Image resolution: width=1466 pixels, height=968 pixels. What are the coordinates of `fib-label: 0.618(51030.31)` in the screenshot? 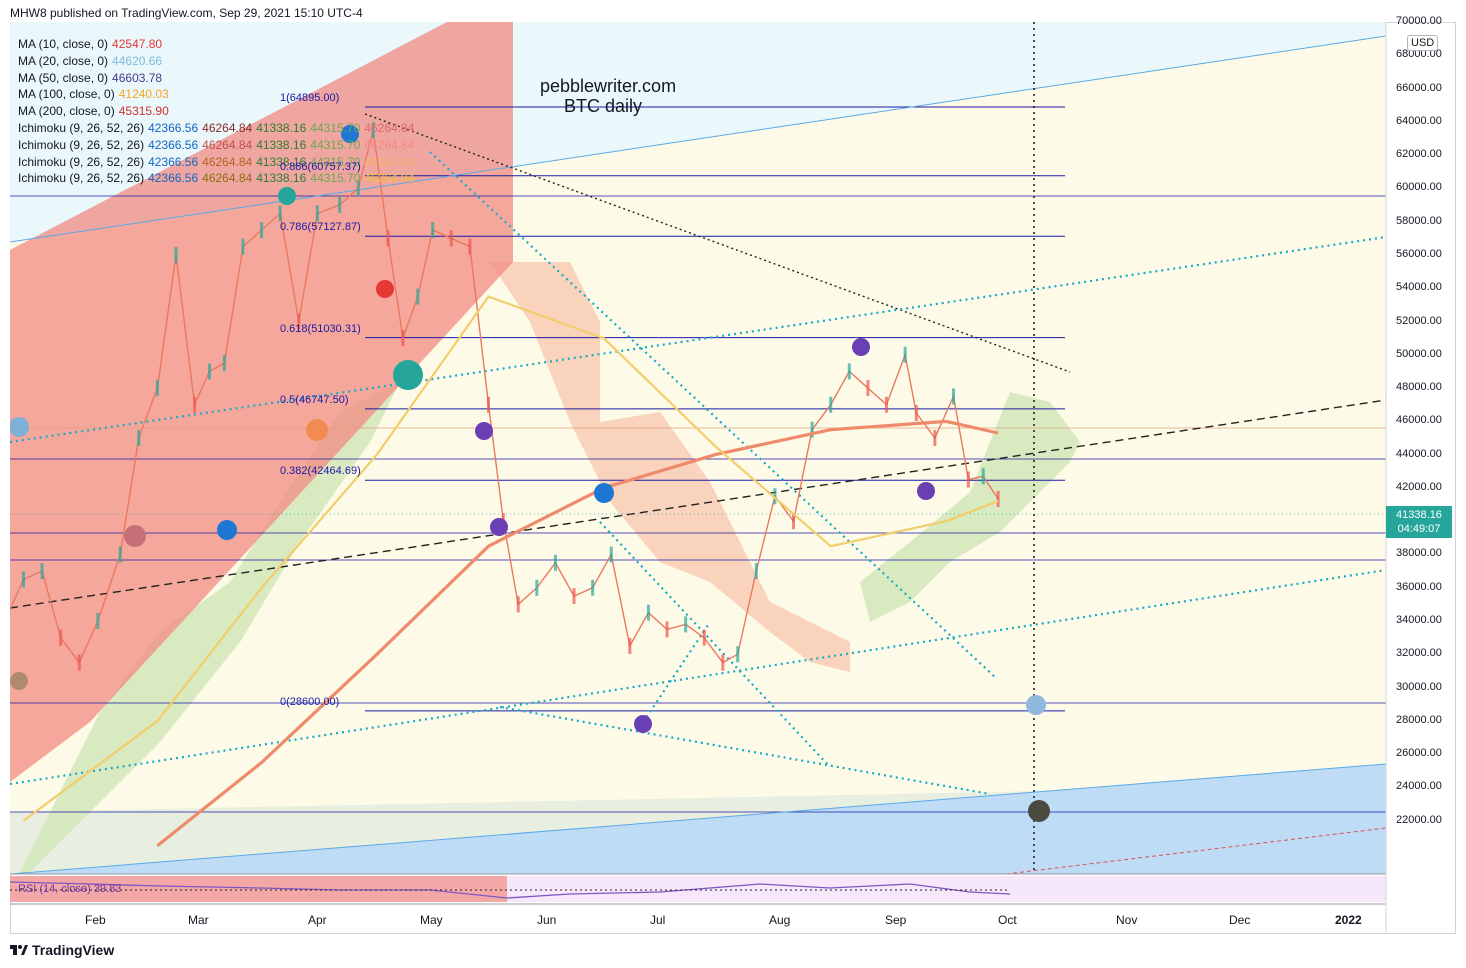 It's located at (320, 328).